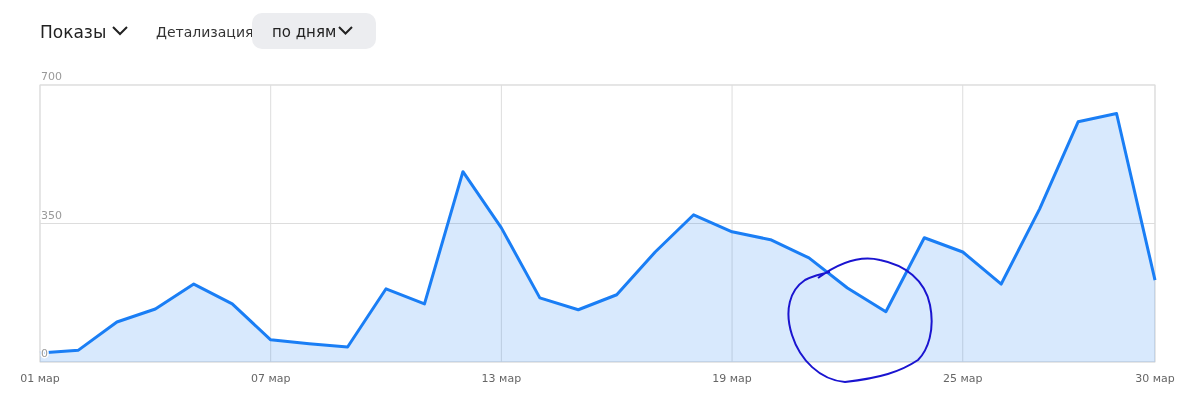 The image size is (1200, 402). I want to click on x-tick-label: 25 мар, so click(963, 378).